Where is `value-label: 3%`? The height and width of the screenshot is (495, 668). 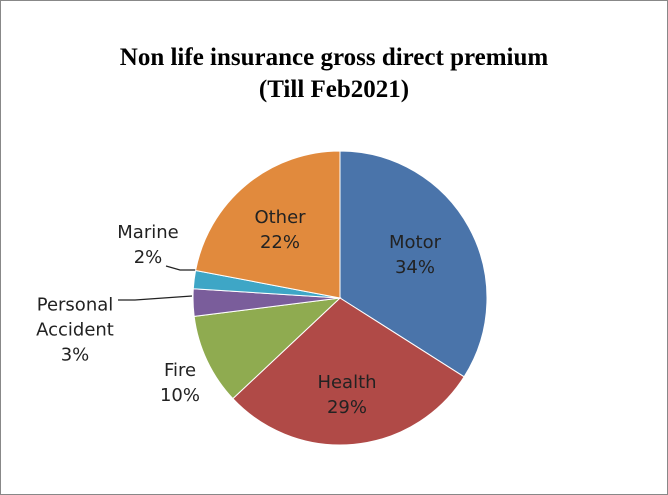
value-label: 3% is located at coordinates (75, 355).